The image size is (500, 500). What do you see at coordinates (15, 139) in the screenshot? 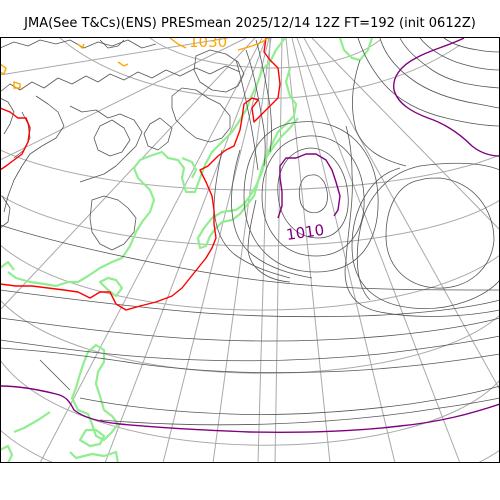
I see `red-isobar-left` at bounding box center [15, 139].